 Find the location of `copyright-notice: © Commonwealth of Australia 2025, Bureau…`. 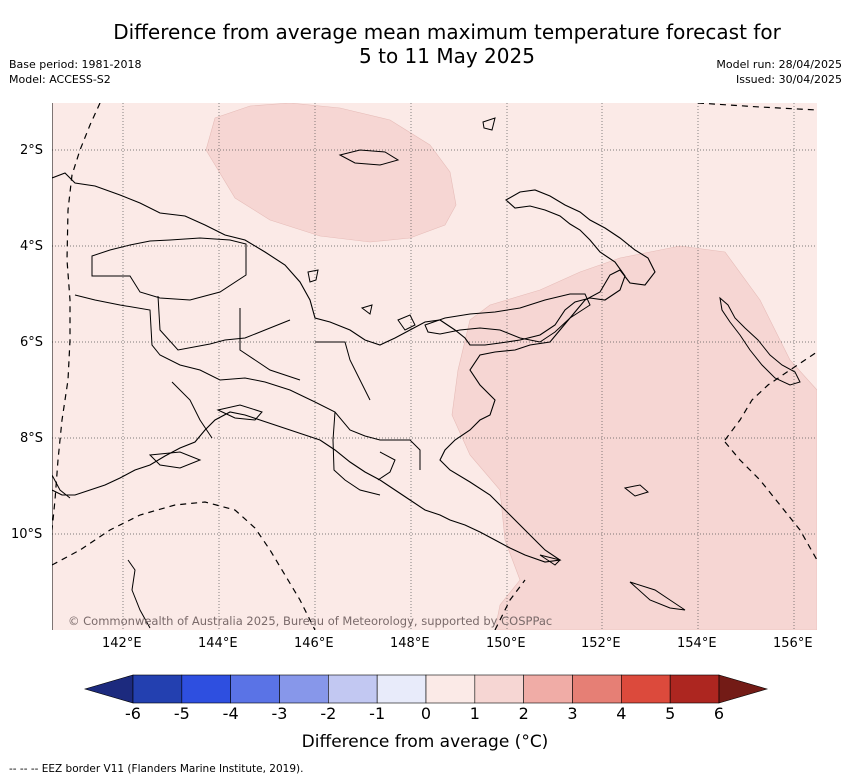

copyright-notice: © Commonwealth of Australia 2025, Bureau… is located at coordinates (310, 621).